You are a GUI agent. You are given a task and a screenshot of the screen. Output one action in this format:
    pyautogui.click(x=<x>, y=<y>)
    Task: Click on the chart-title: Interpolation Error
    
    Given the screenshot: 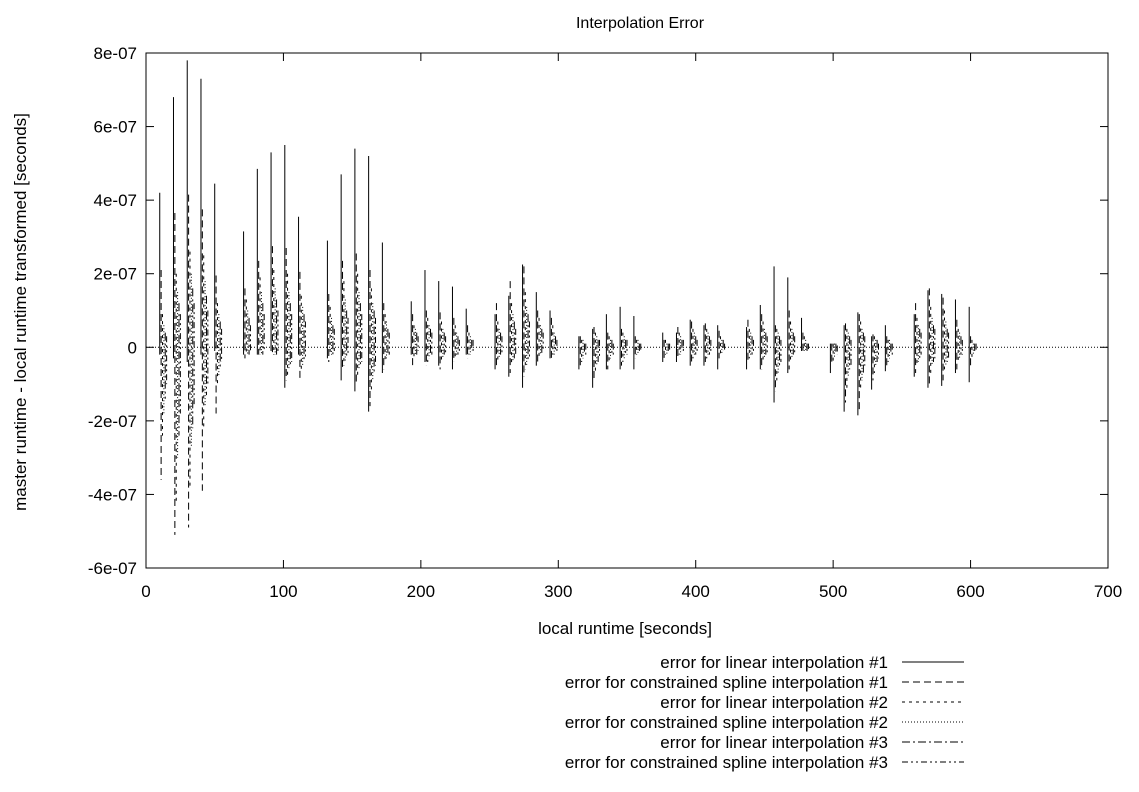 What is the action you would take?
    pyautogui.click(x=640, y=23)
    